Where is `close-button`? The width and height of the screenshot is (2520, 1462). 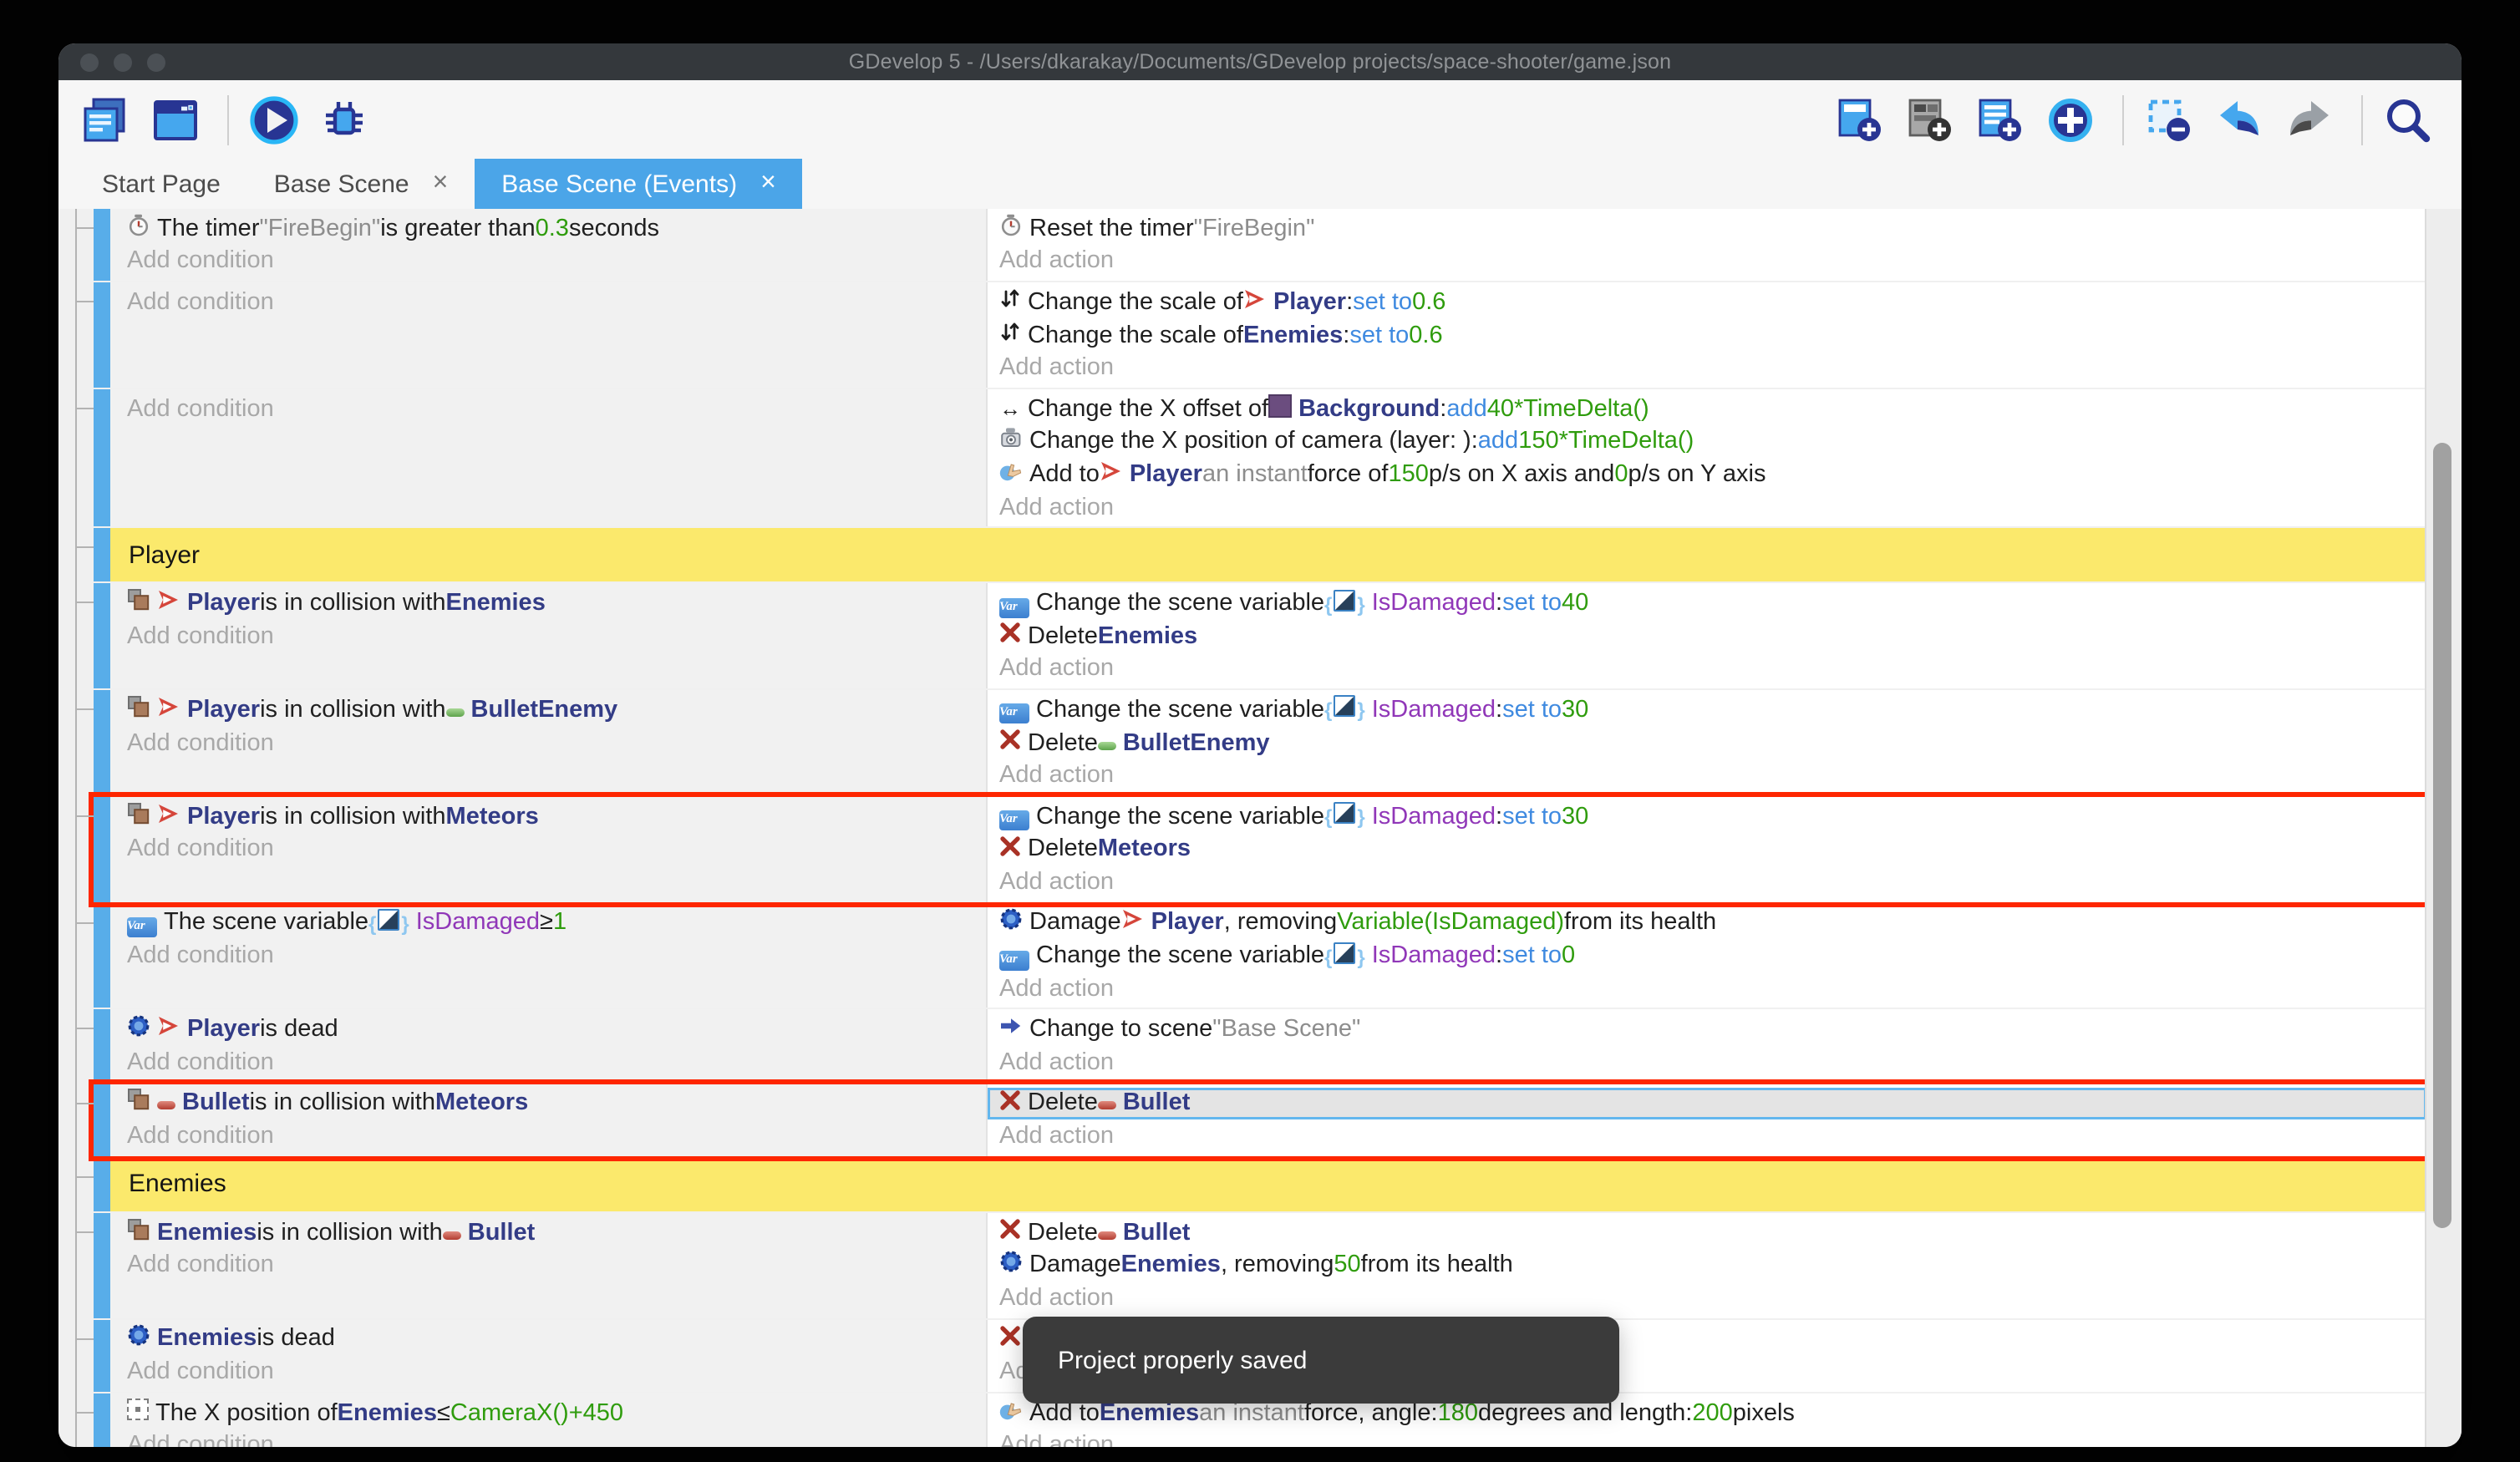
close-button is located at coordinates (89, 62).